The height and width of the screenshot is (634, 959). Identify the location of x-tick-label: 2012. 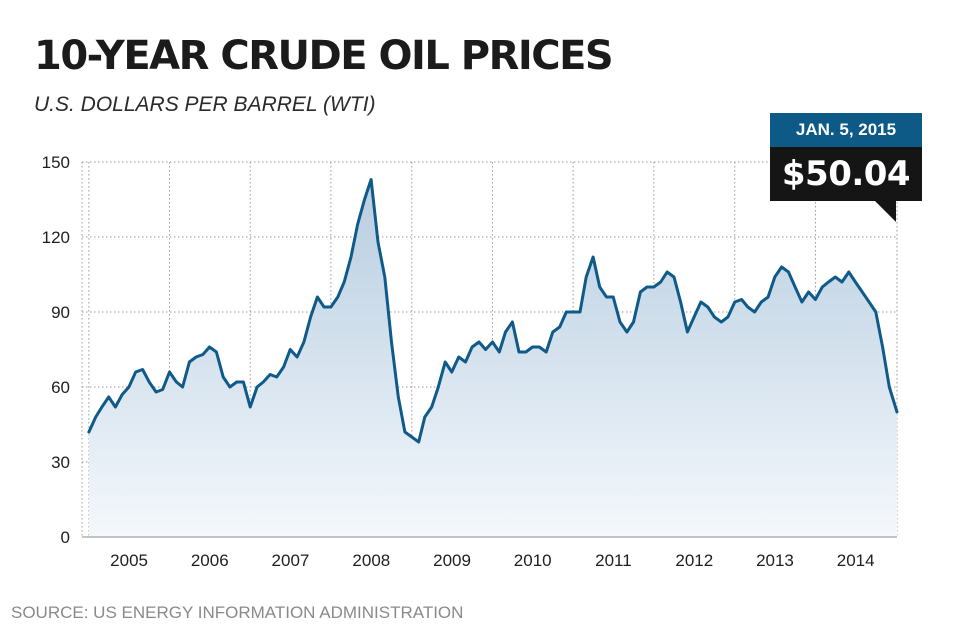
(694, 560).